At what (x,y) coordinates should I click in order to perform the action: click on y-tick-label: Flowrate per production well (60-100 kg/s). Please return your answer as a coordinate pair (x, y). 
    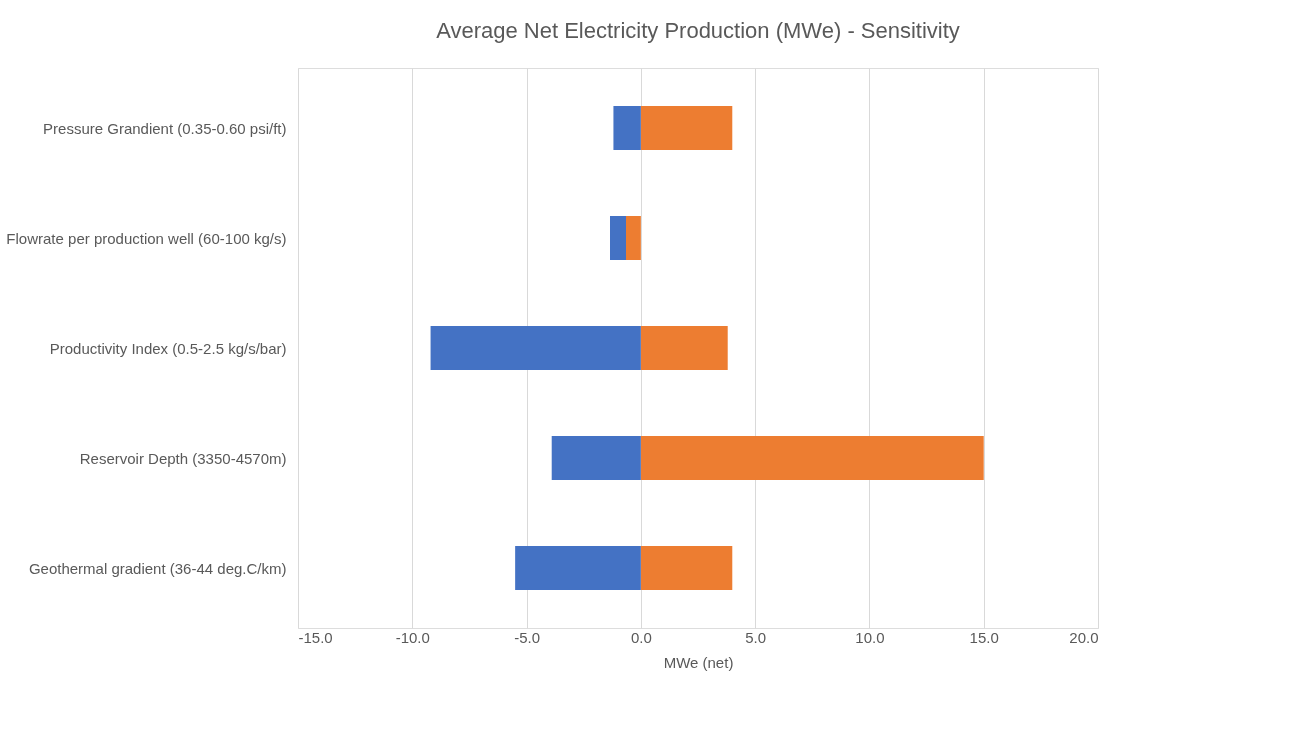
    Looking at the image, I should click on (146, 238).